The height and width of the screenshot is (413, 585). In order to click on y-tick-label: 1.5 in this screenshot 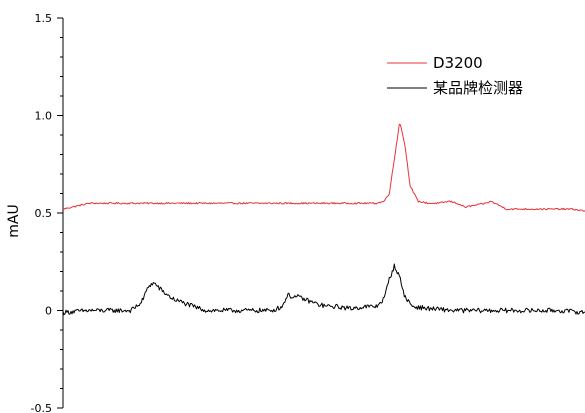, I will do `click(44, 18)`.